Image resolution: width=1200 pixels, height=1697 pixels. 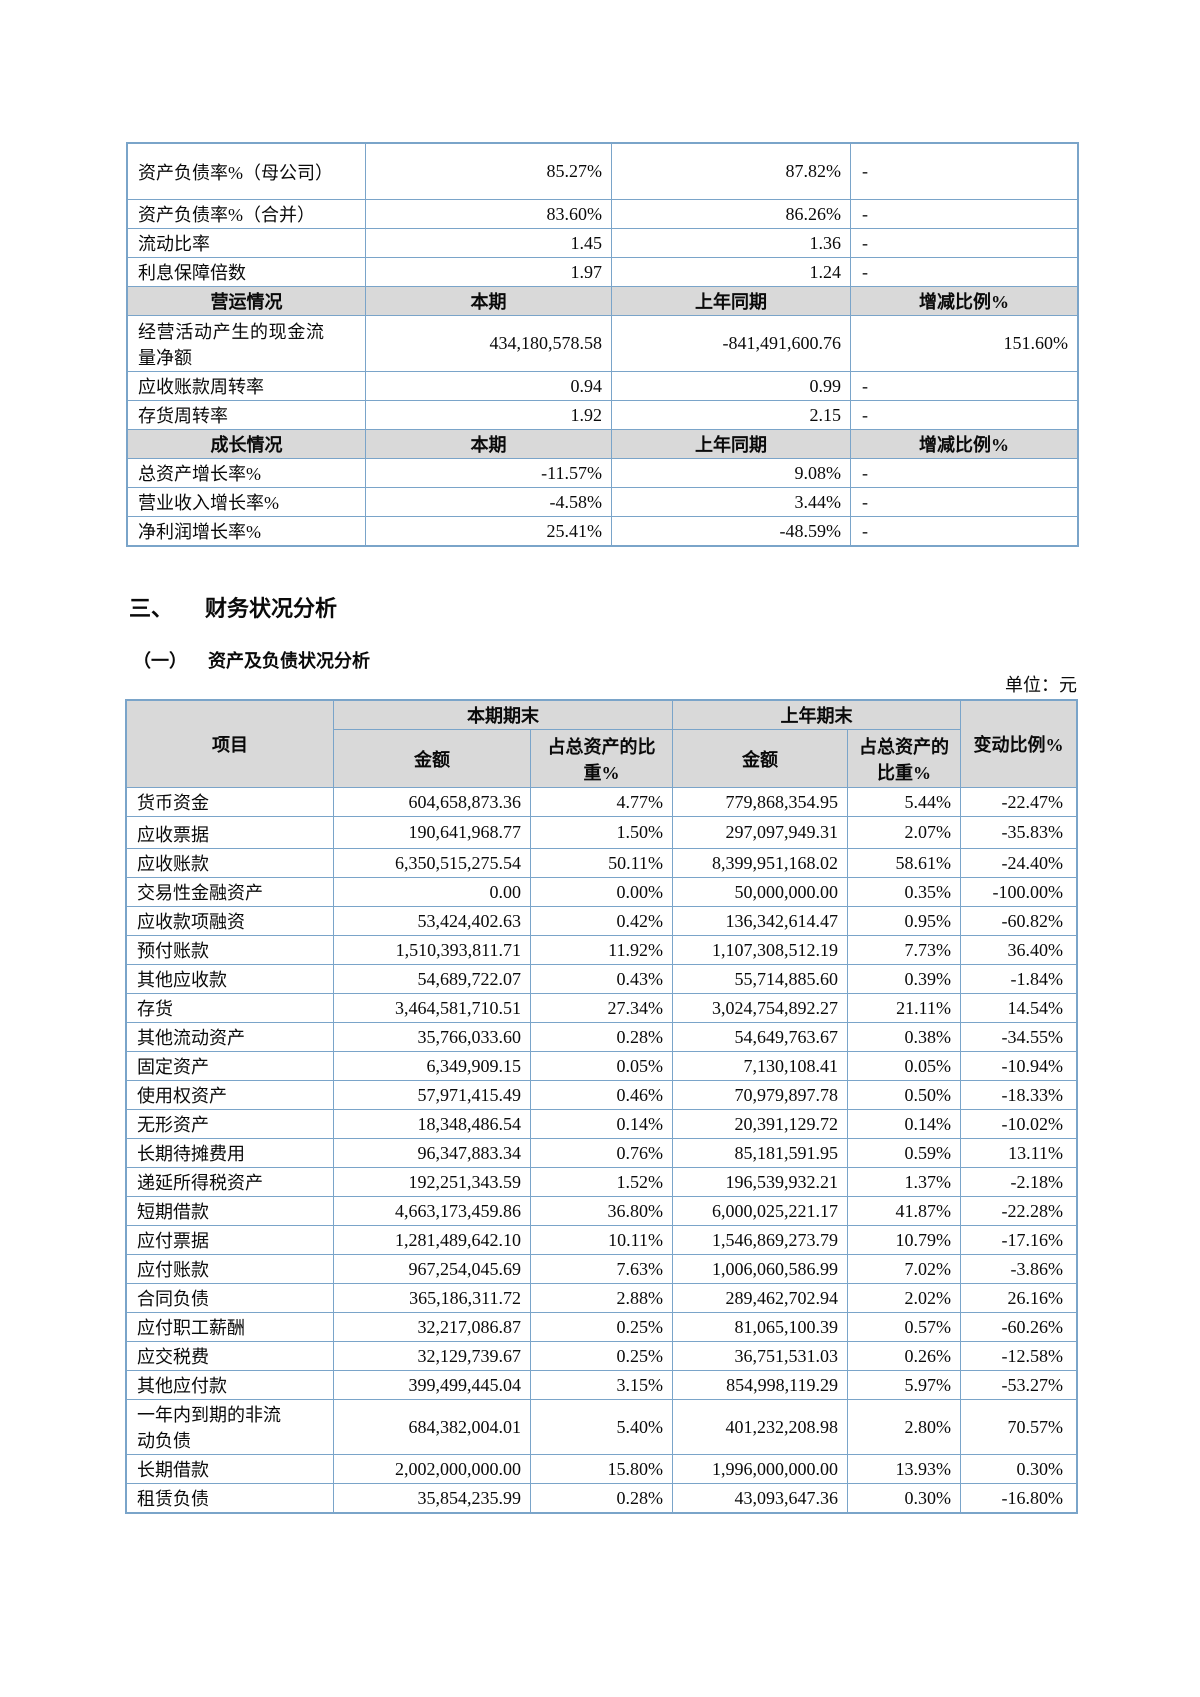 What do you see at coordinates (246, 214) in the screenshot?
I see `row-label: 资产负债率%（合并）` at bounding box center [246, 214].